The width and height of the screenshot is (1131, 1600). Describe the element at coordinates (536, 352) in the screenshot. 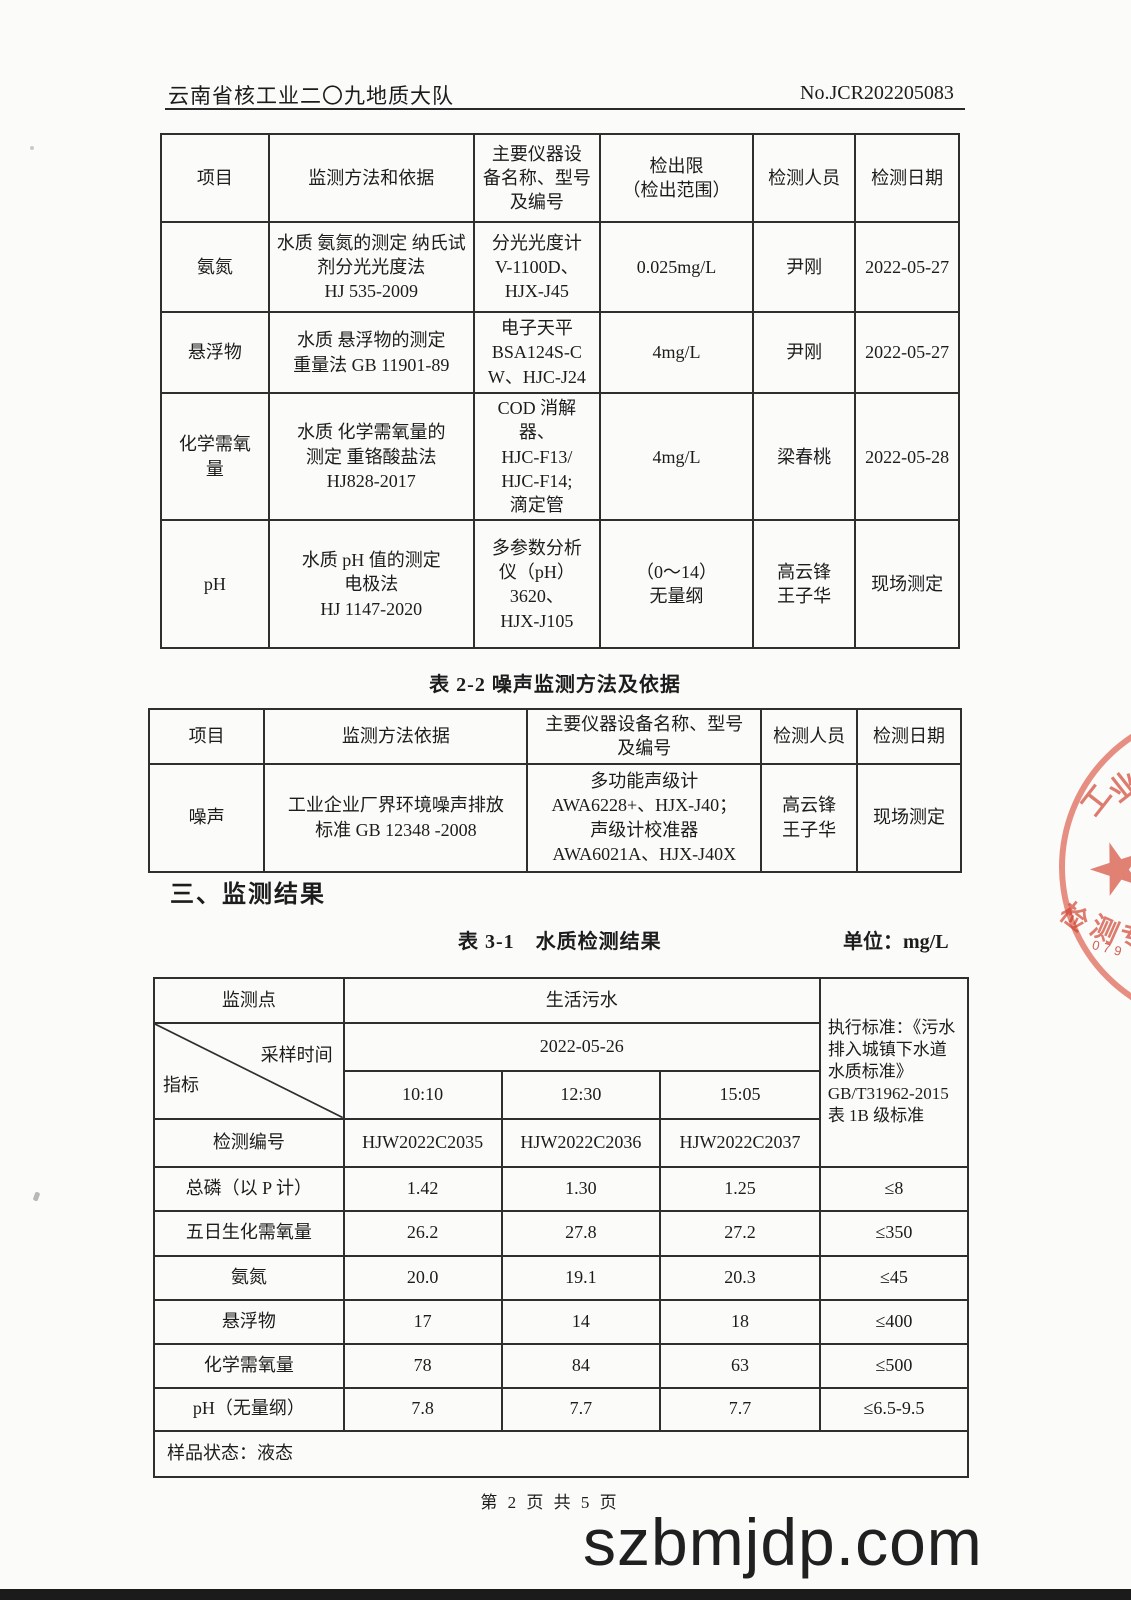

I see `t1-cell: 电子天平 BSA124S-C W、HJC-J24` at that location.